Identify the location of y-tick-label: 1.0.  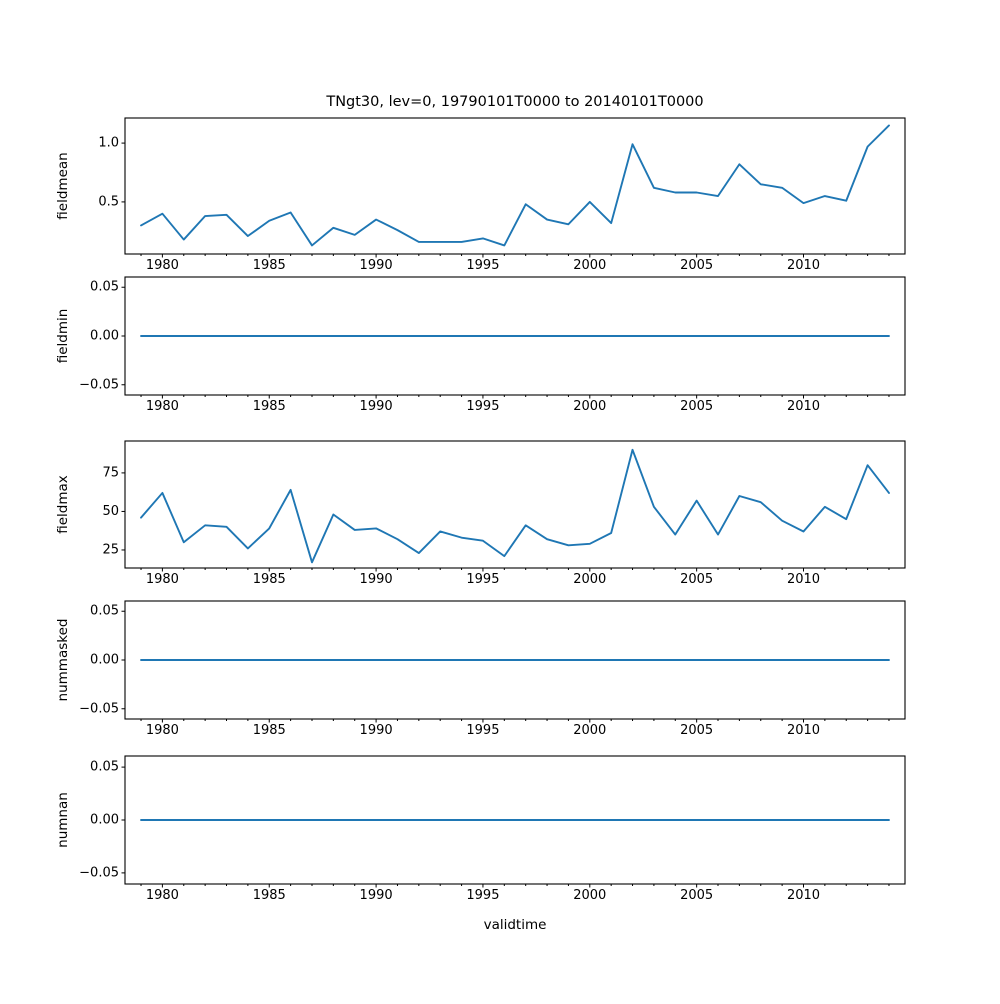
(108, 143).